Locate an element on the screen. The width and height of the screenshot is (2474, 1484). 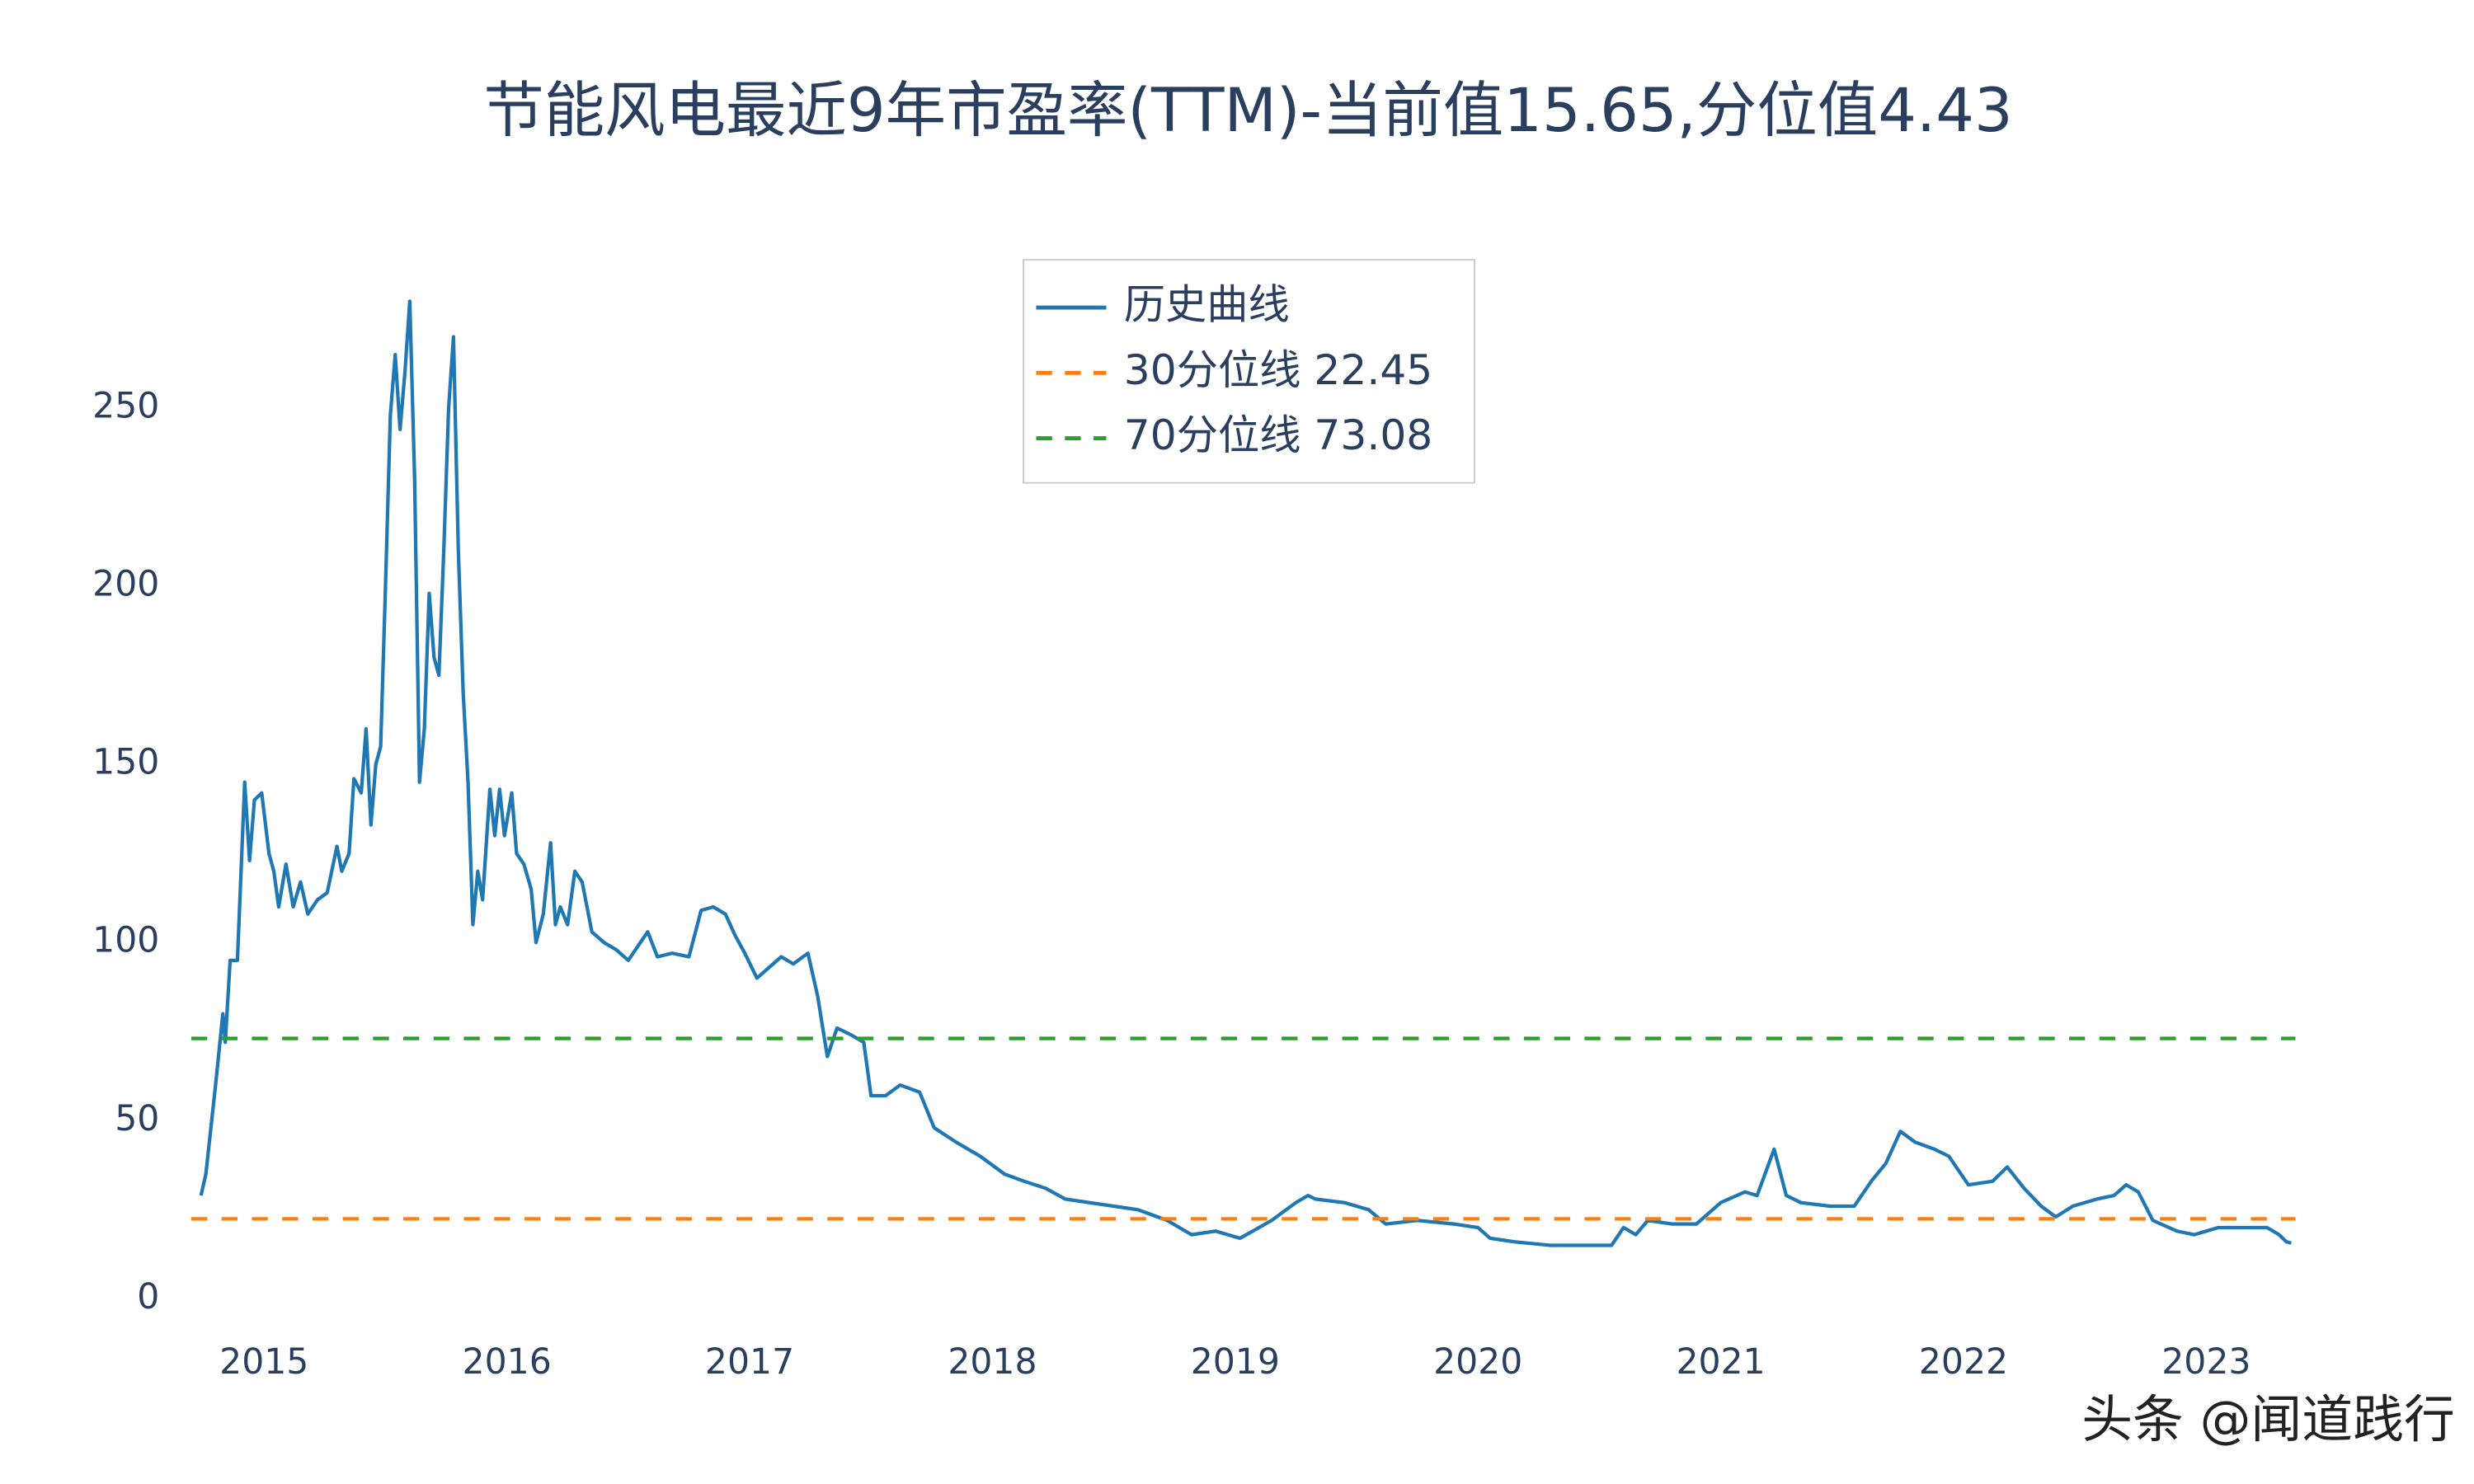
legend-label: 70分位线 73.08 is located at coordinates (1278, 435).